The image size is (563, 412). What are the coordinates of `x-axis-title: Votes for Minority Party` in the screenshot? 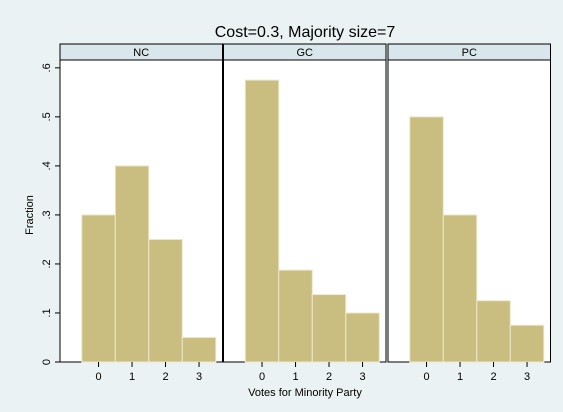 It's located at (305, 393).